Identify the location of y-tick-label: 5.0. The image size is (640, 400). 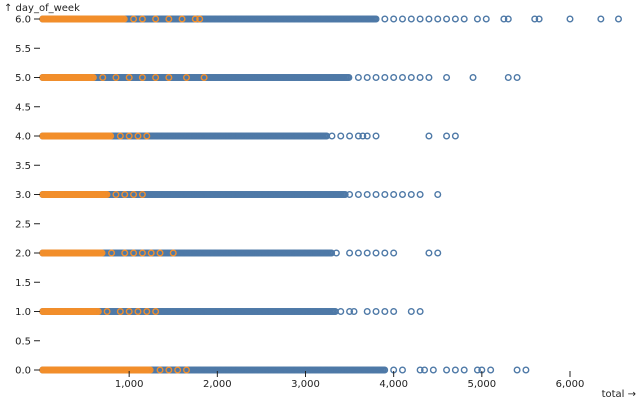
(23, 78).